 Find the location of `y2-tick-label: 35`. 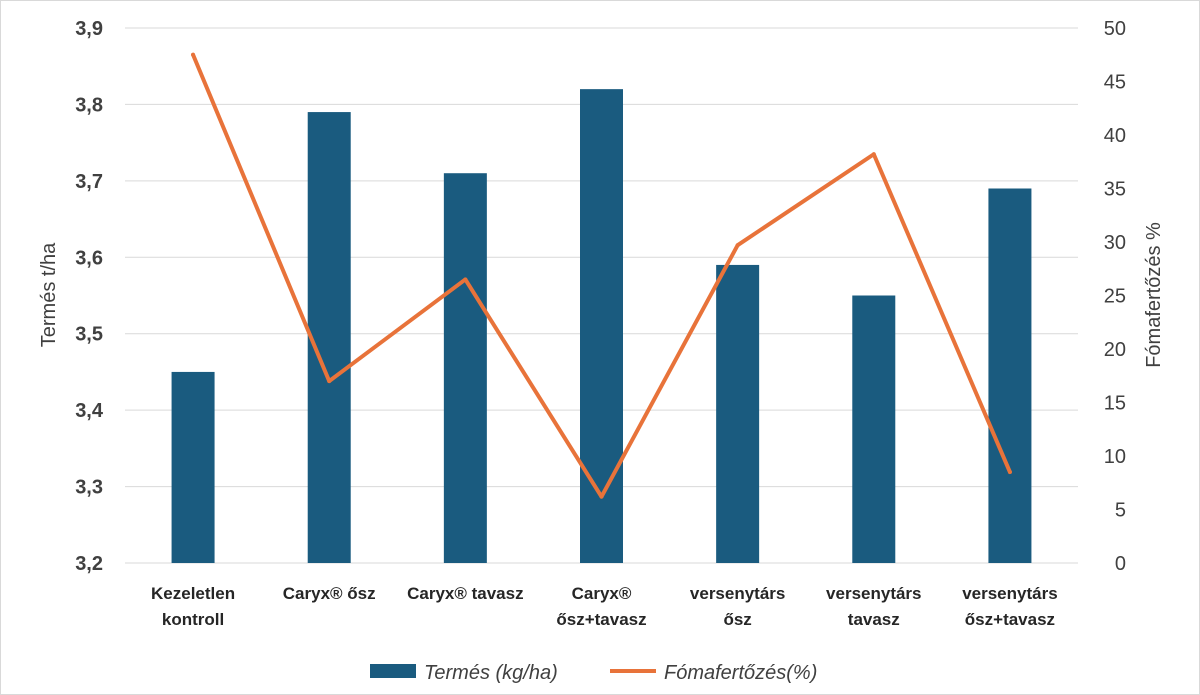

y2-tick-label: 35 is located at coordinates (1115, 190).